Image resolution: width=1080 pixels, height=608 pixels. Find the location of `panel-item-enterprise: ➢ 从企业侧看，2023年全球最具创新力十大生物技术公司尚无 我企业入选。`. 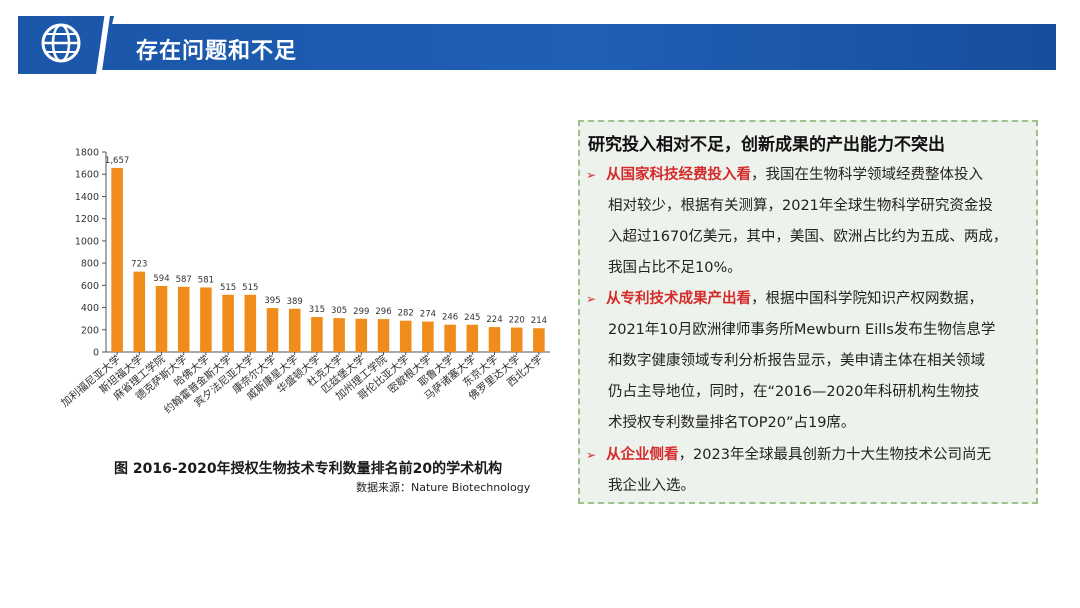

panel-item-enterprise: ➢ 从企业侧看，2023年全球最具创新力十大生物技术公司尚无 我企业入选。 is located at coordinates (806, 471).